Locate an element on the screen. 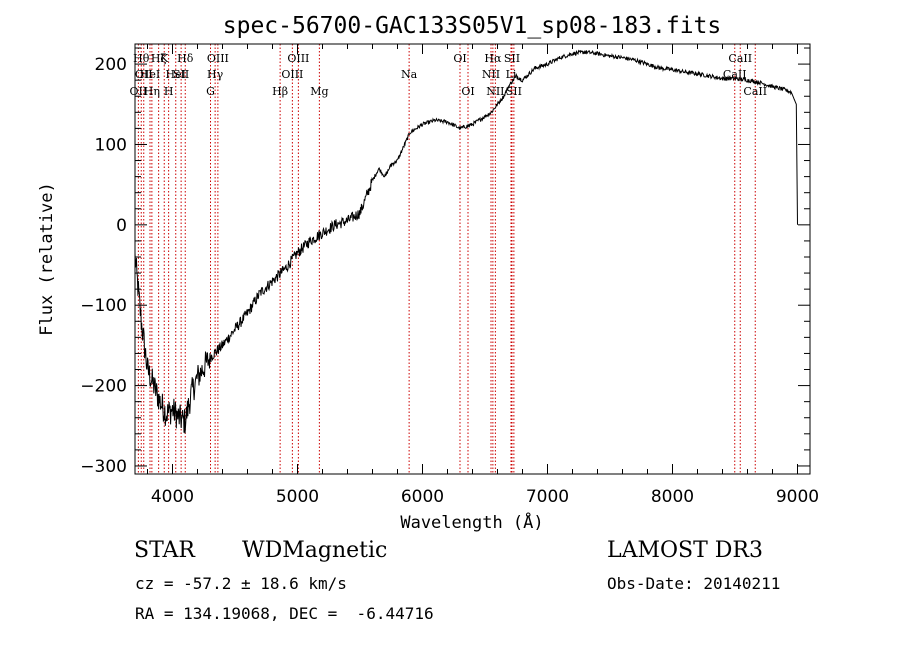 The height and width of the screenshot is (649, 900). y-axis-label: Flux (relative) is located at coordinates (47, 259).